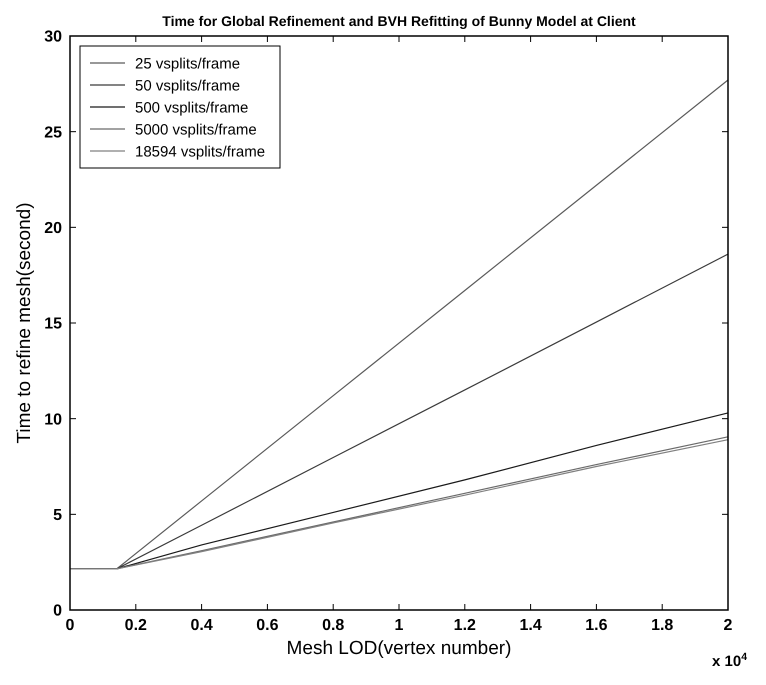  Describe the element at coordinates (57, 611) in the screenshot. I see `y-tick-label: 0` at that location.